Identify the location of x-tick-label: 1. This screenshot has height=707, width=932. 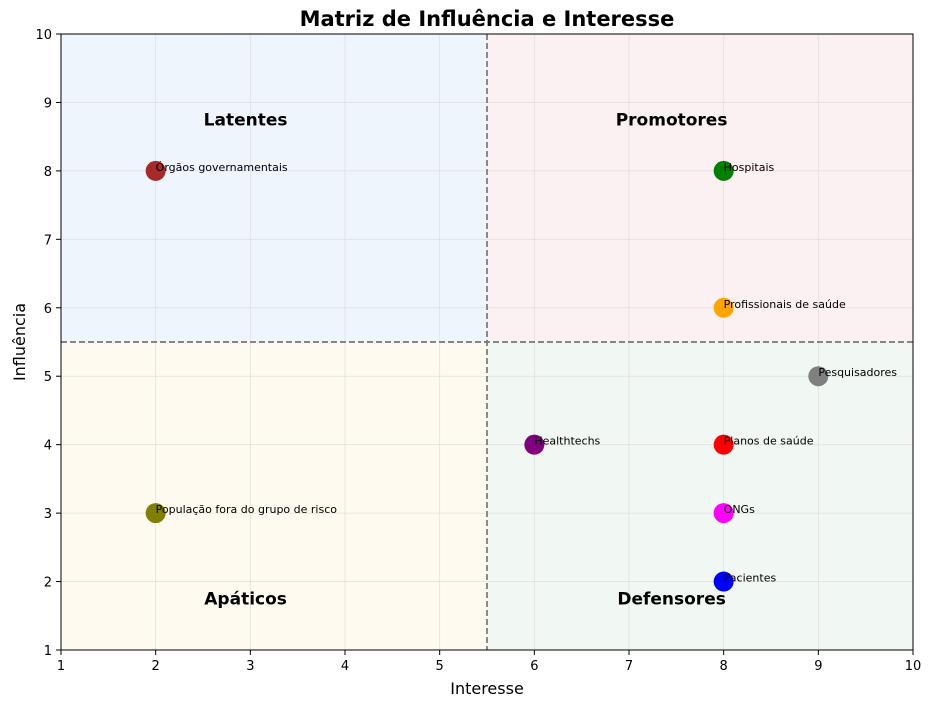
(61, 666).